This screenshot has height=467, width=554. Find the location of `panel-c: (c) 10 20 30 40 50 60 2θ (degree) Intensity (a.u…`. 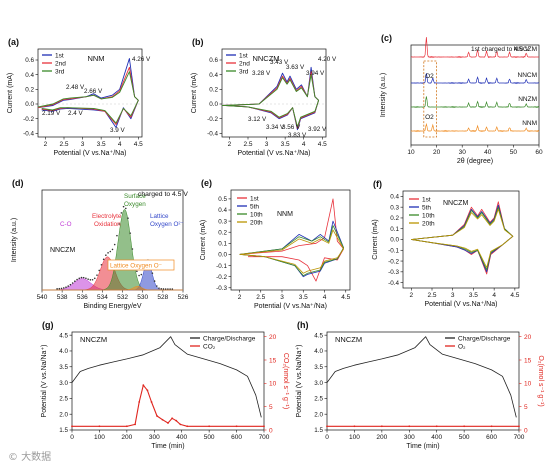

panel-c: (c) 10 20 30 40 50 60 2θ (degree) Intensity (a.u… is located at coordinates (461, 99).